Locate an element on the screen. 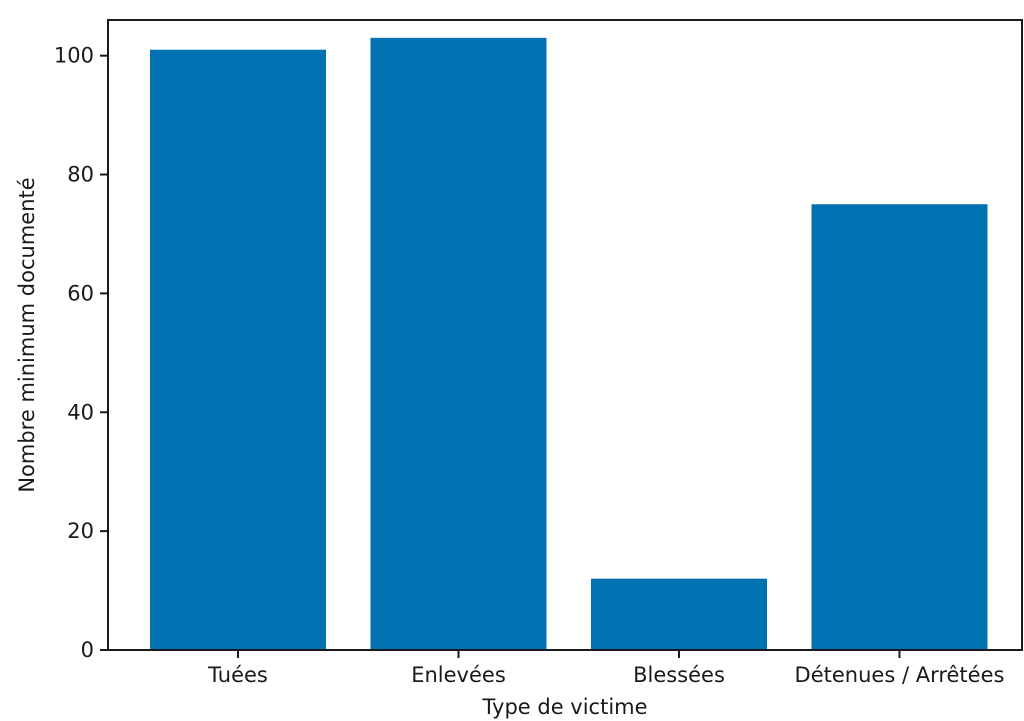  x-tick-label: Détenues / Arrêtées is located at coordinates (900, 675).